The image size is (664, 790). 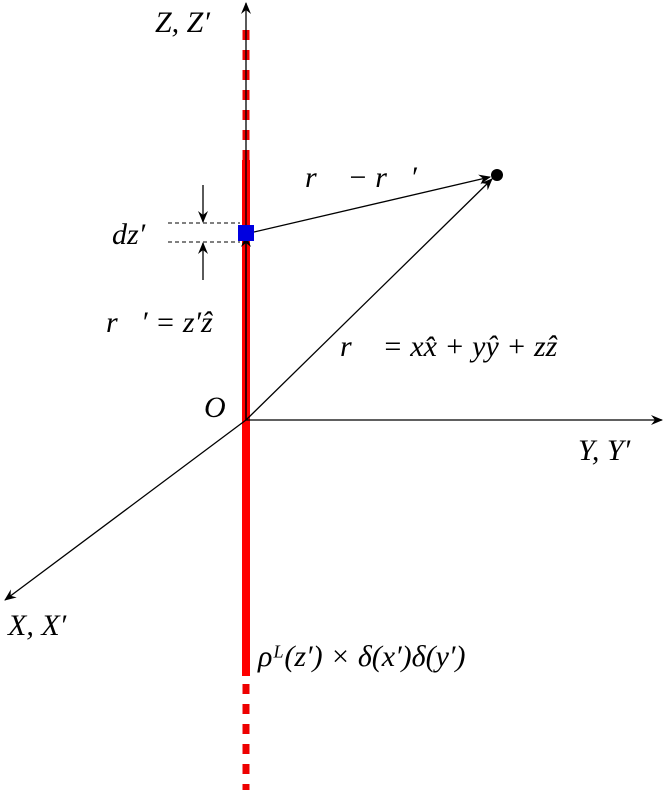 I want to click on charge-element, so click(x=246, y=233).